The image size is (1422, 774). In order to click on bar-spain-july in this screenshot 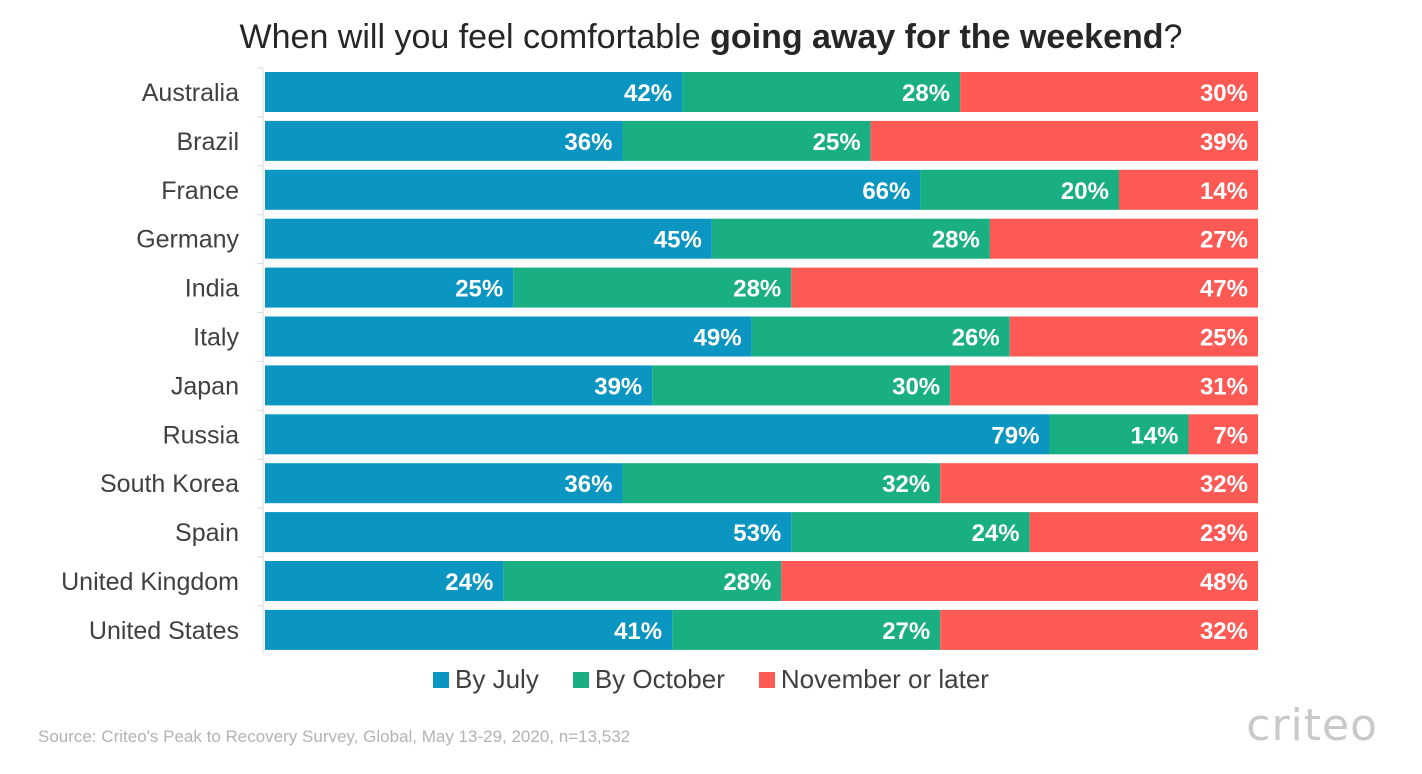, I will do `click(528, 532)`.